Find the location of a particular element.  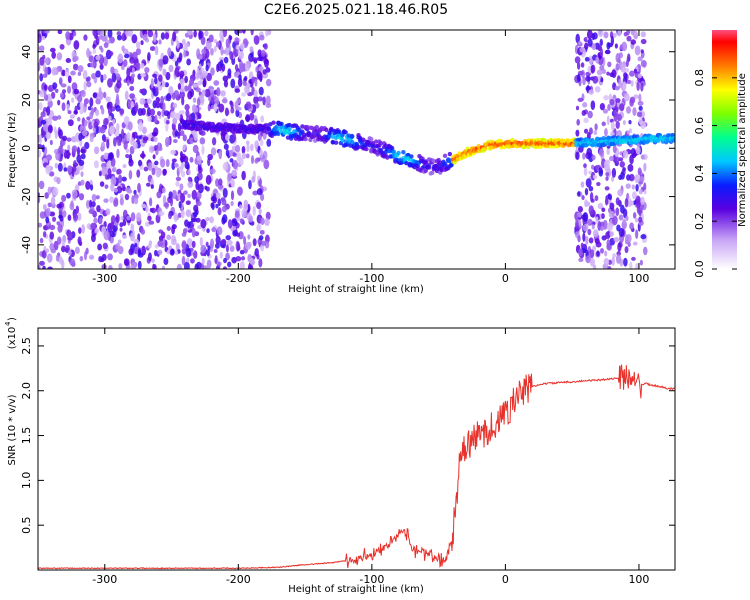

heatmap-cell-1967 is located at coordinates (625, 34).